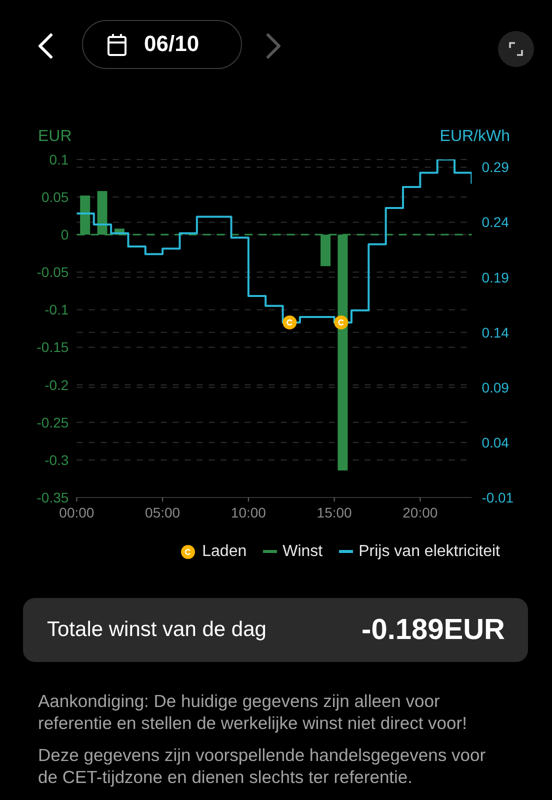 The height and width of the screenshot is (800, 552). Describe the element at coordinates (162, 512) in the screenshot. I see `x-tick-label: 05:00` at that location.